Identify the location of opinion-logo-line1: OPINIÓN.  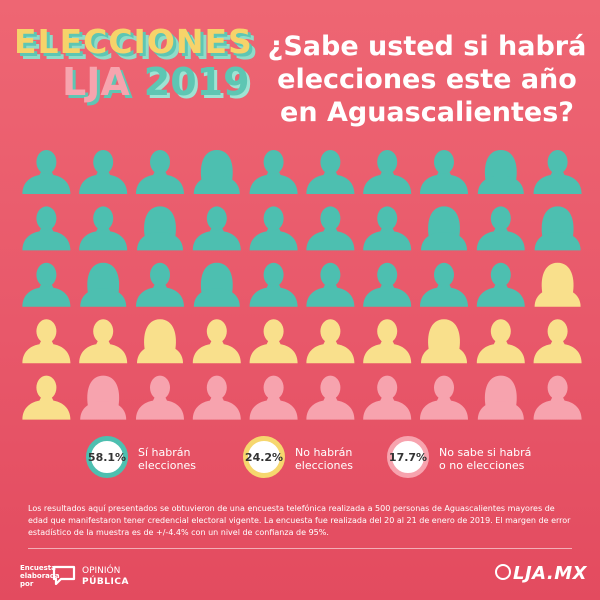
(101, 571).